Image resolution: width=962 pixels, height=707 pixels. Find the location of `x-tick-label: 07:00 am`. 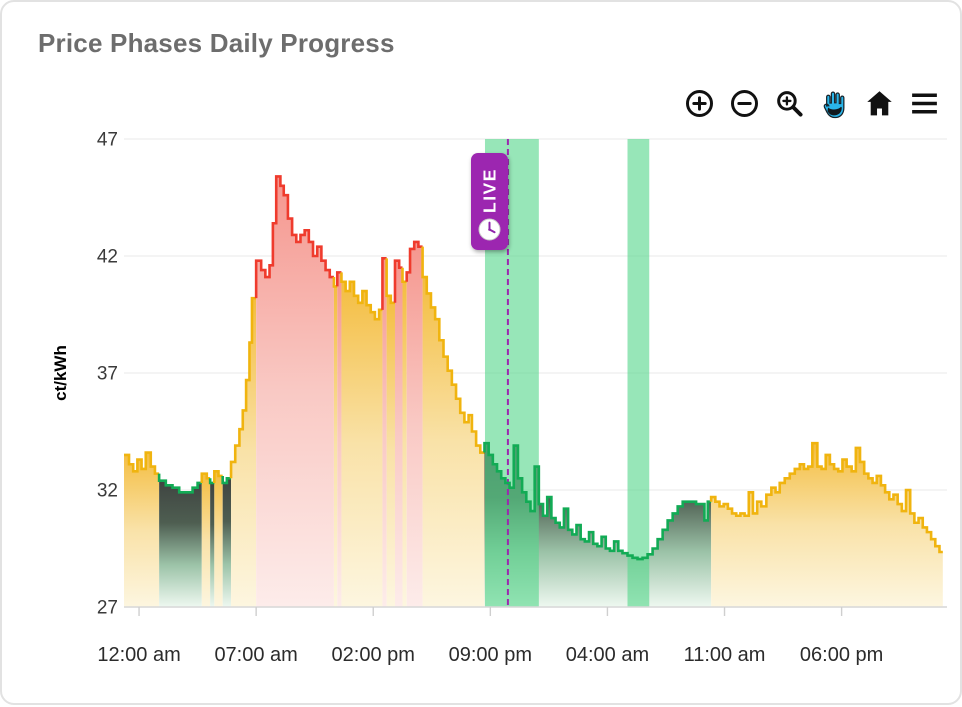

x-tick-label: 07:00 am is located at coordinates (255, 655).